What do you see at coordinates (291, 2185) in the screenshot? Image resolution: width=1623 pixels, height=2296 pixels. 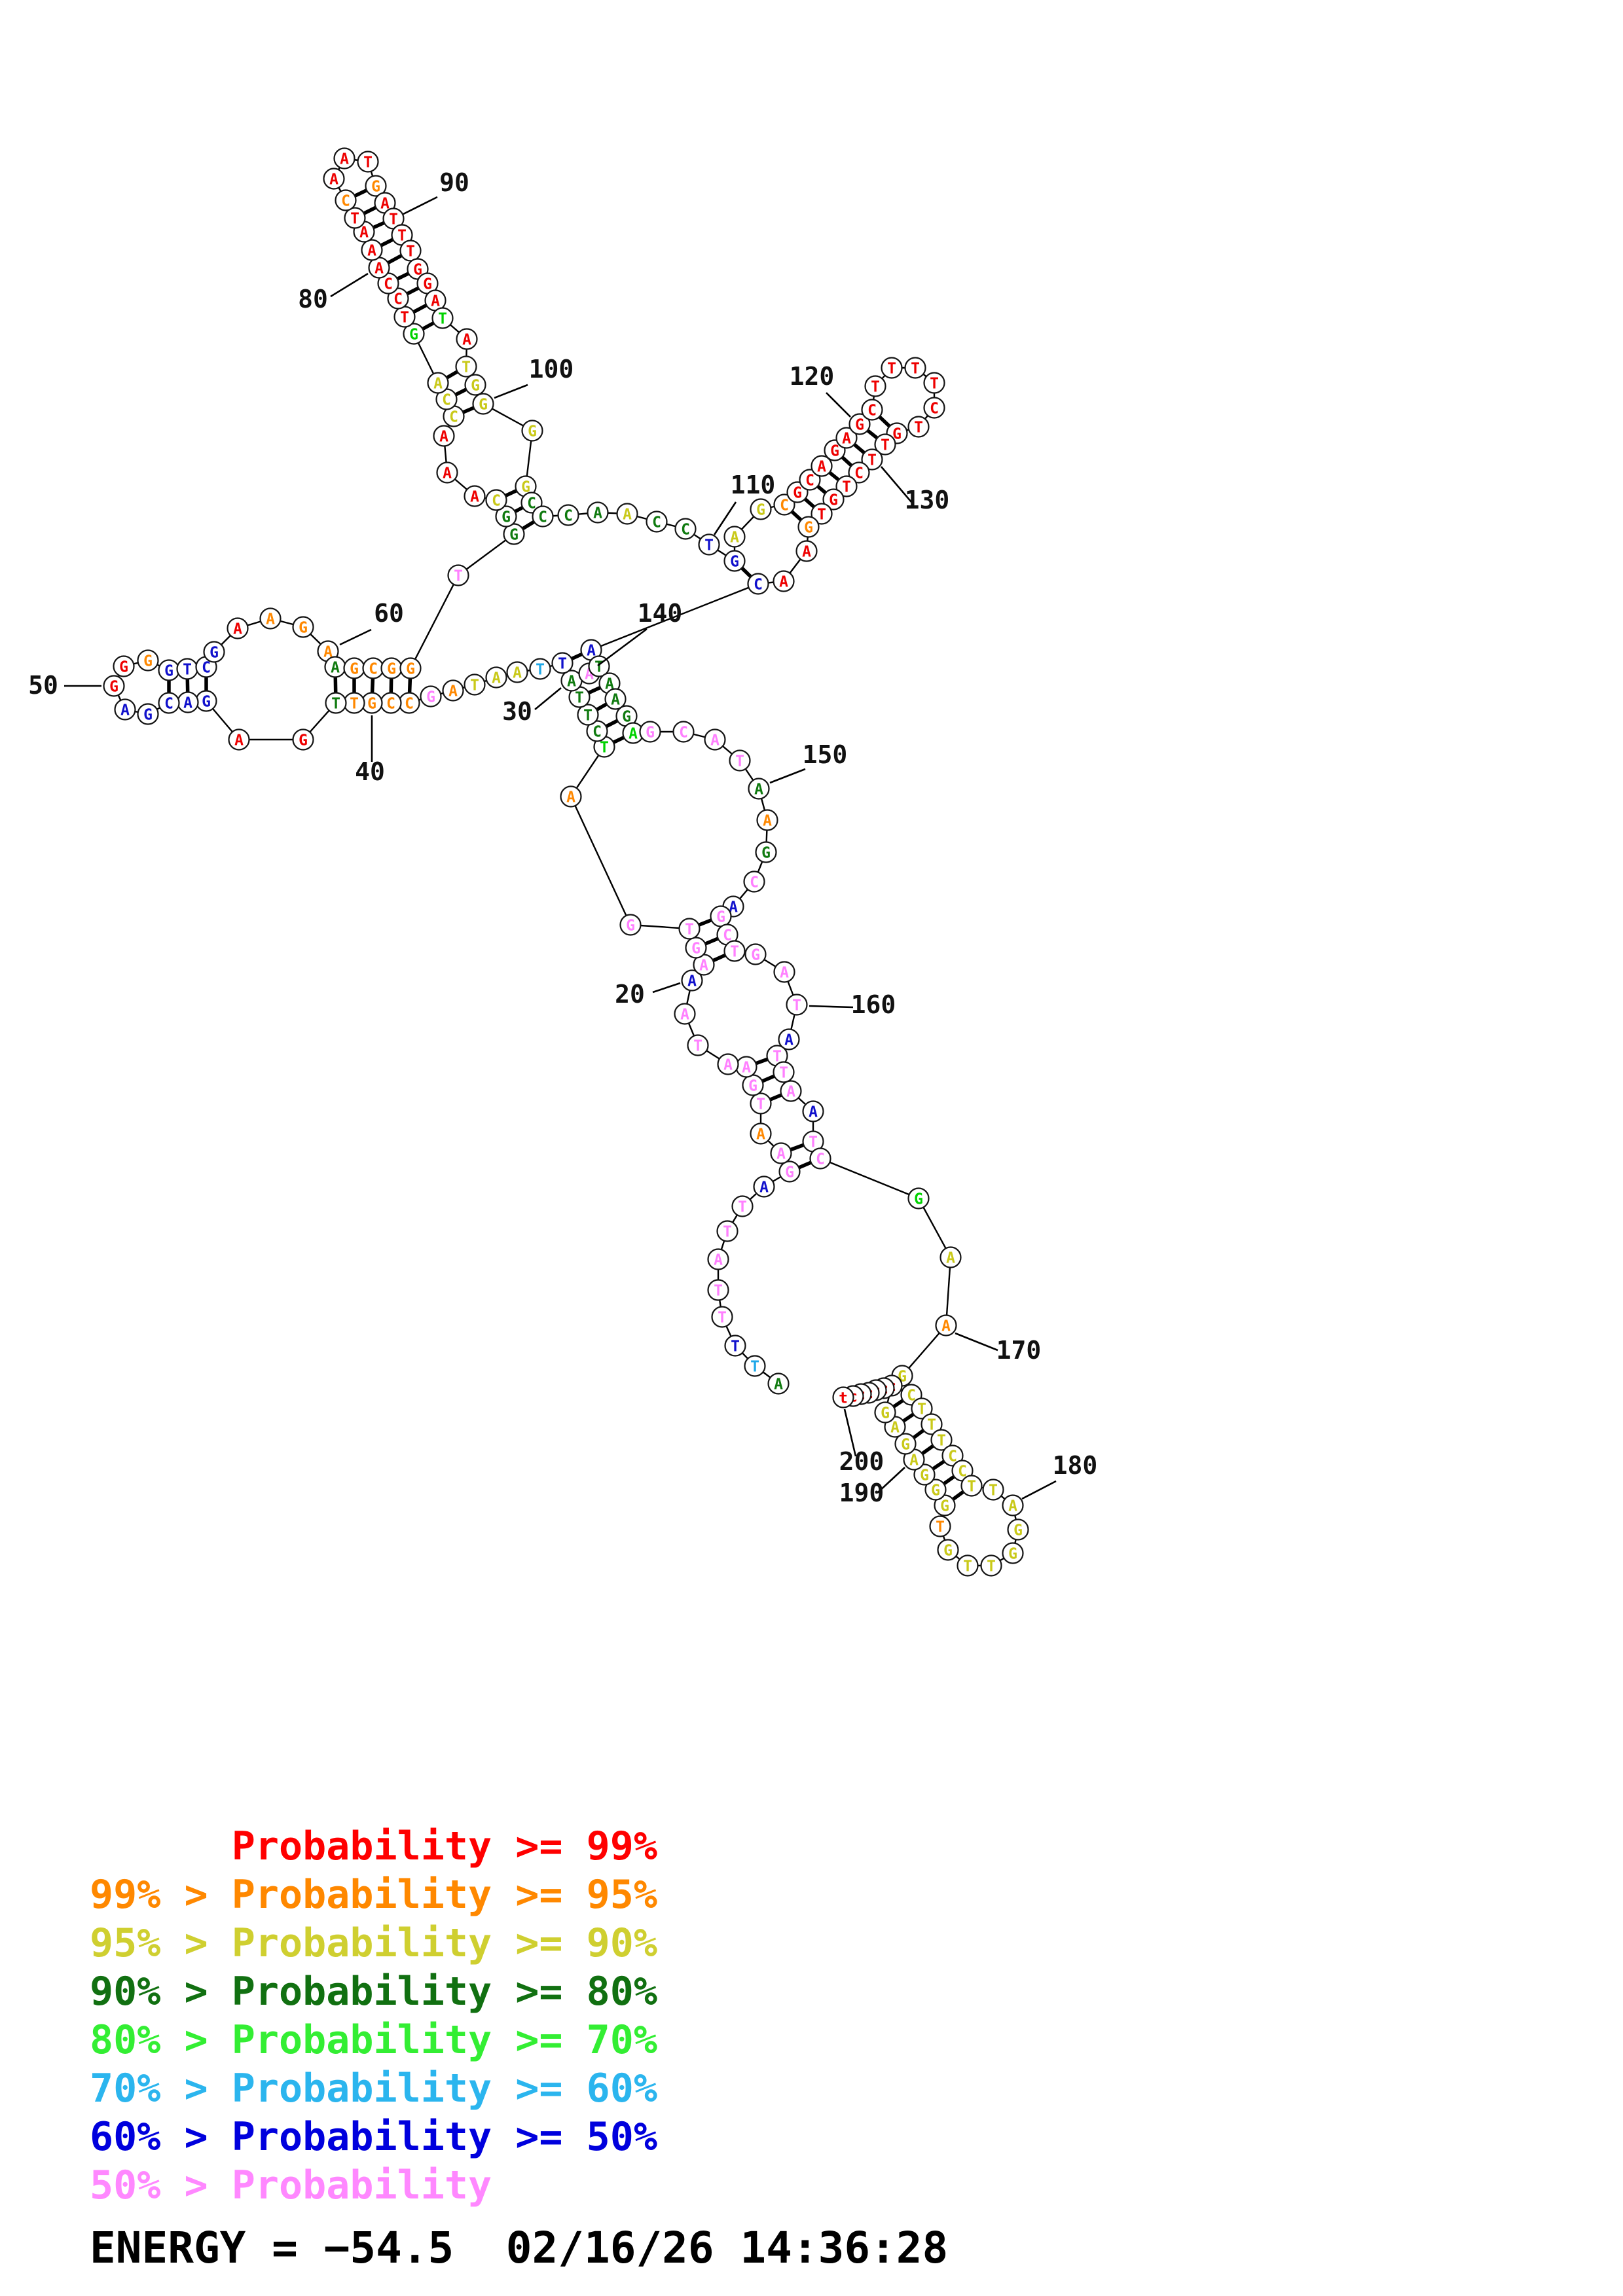 I see `legend-row: 50% > Probability` at bounding box center [291, 2185].